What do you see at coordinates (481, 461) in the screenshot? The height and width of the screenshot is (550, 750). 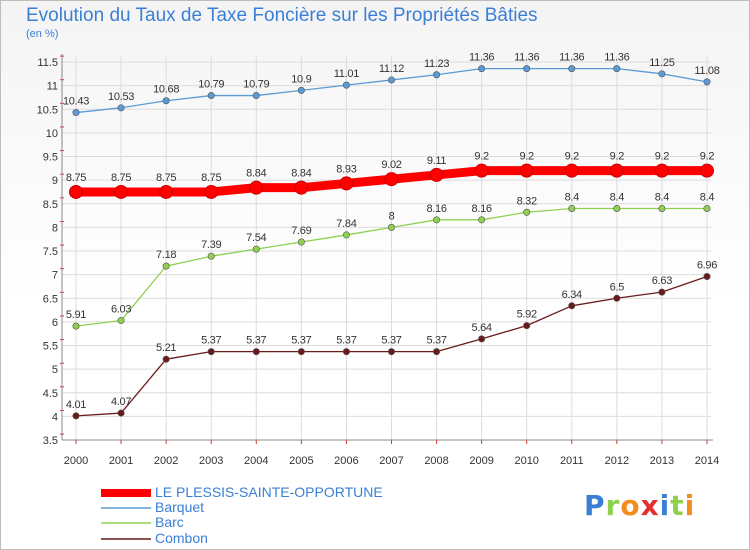 I see `x-tick-label: 2009` at bounding box center [481, 461].